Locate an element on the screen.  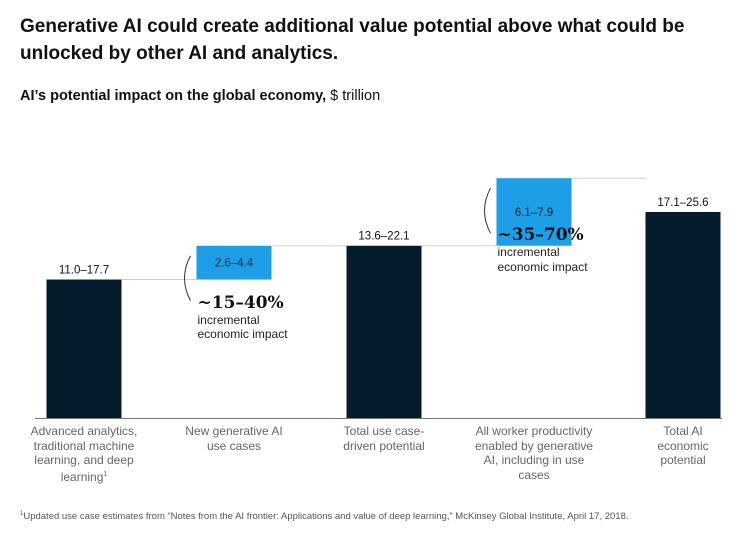
category-label: New generative AI use cases is located at coordinates (234, 438).